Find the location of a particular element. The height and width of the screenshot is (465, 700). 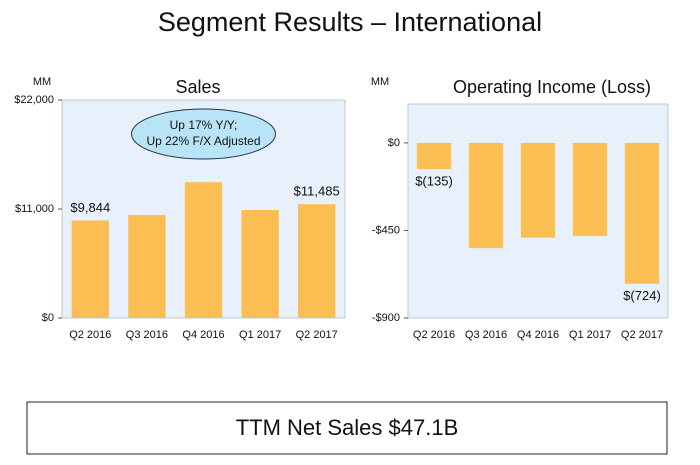

y-tick-label: -$450 is located at coordinates (386, 230).